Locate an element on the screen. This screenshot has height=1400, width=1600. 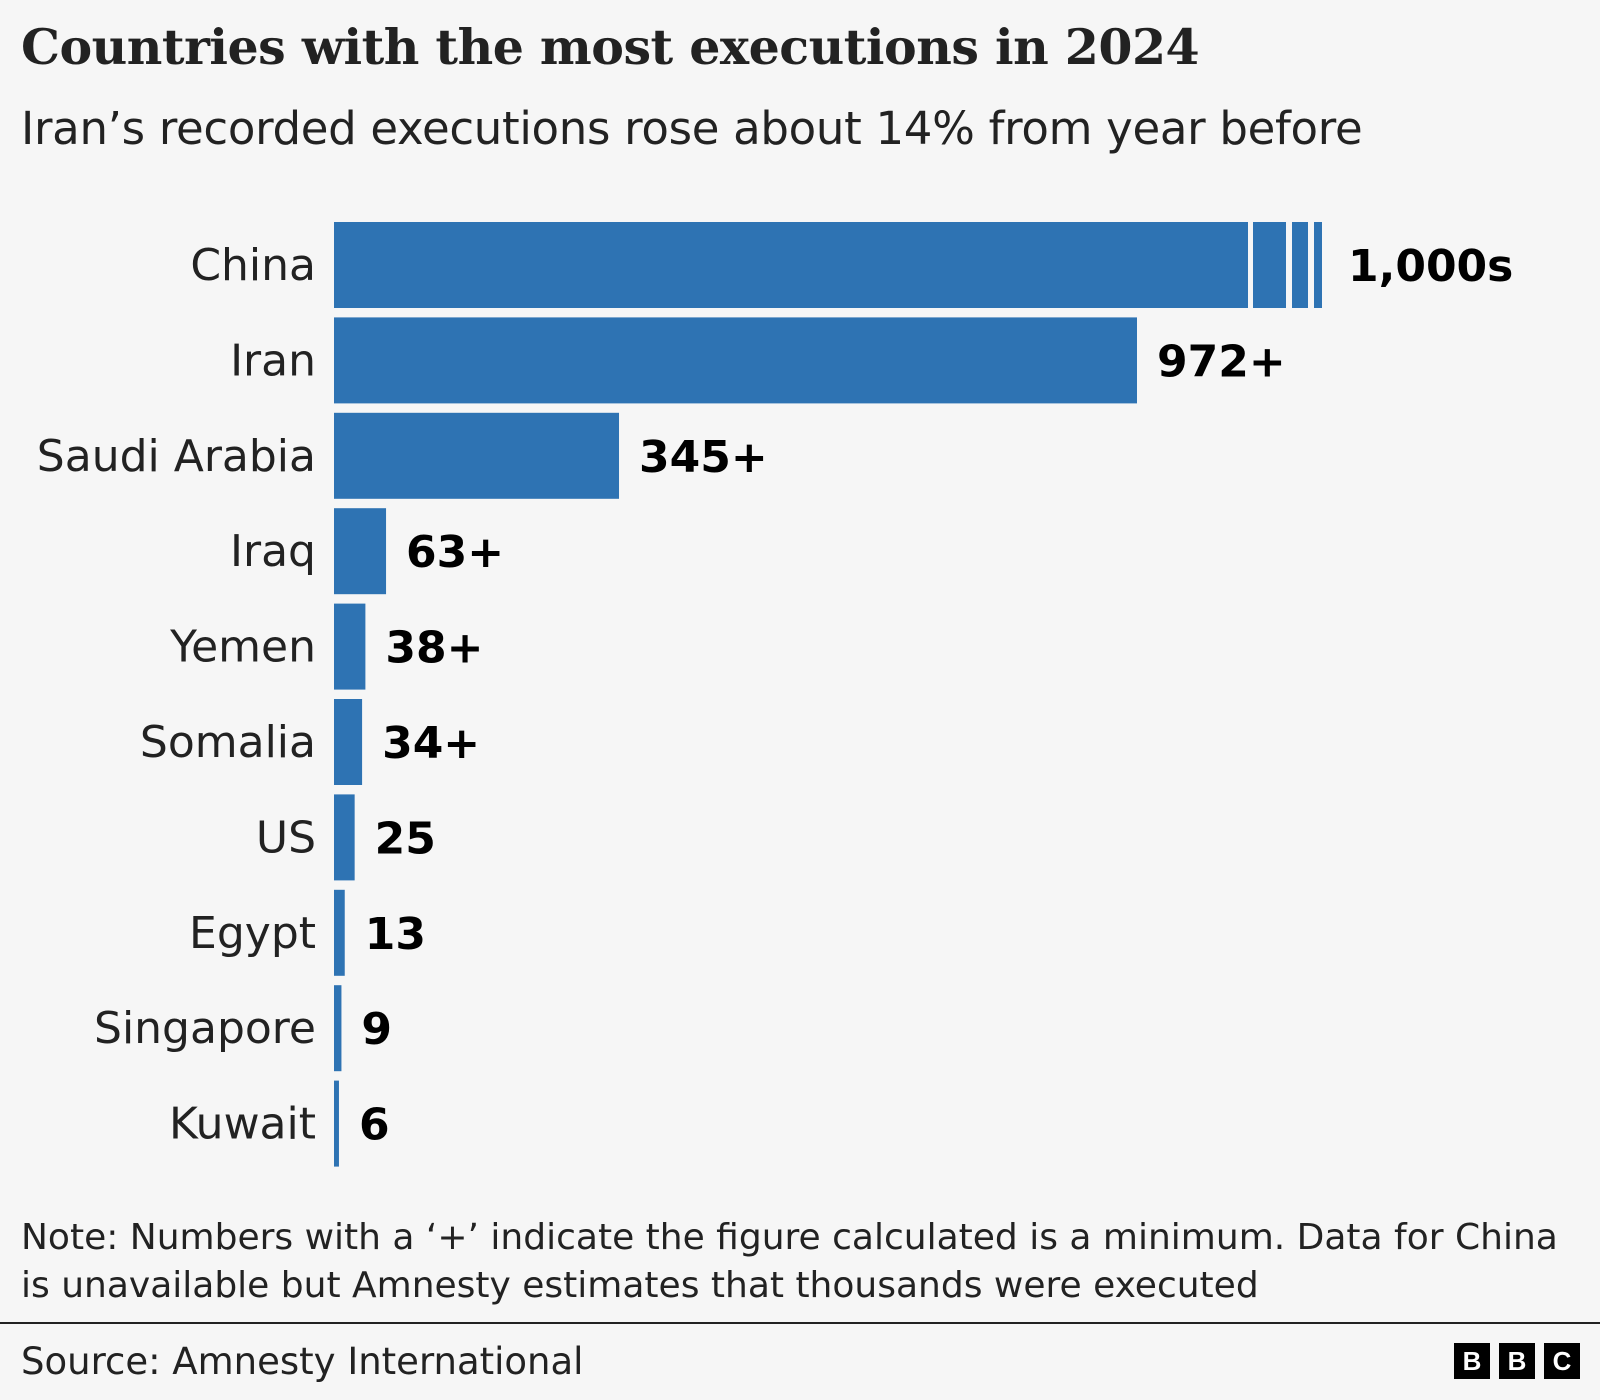
bbc-logo: B B C is located at coordinates (1517, 1361).